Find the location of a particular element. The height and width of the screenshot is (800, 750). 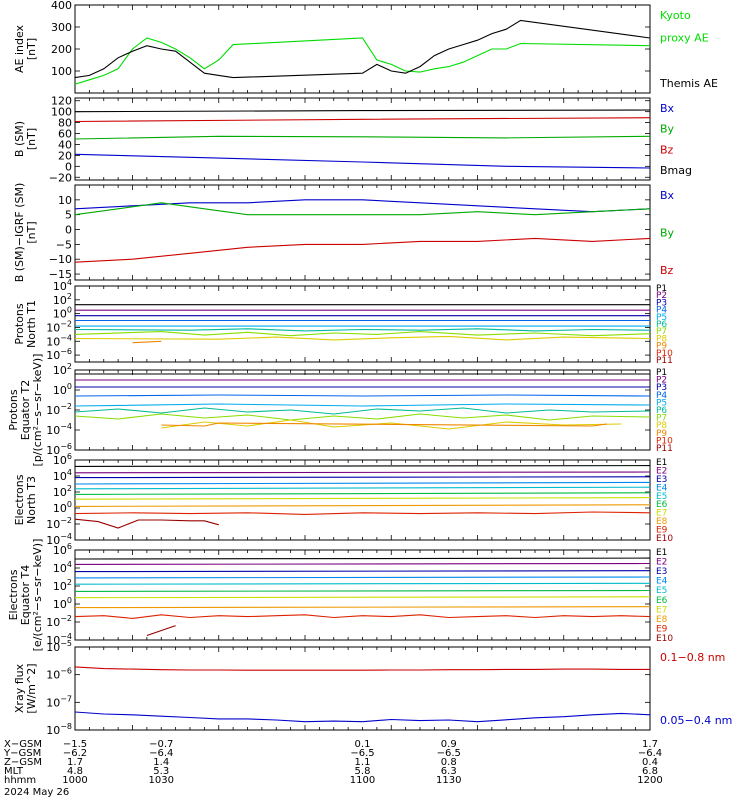

footer-value: 0.9 is located at coordinates (449, 744).